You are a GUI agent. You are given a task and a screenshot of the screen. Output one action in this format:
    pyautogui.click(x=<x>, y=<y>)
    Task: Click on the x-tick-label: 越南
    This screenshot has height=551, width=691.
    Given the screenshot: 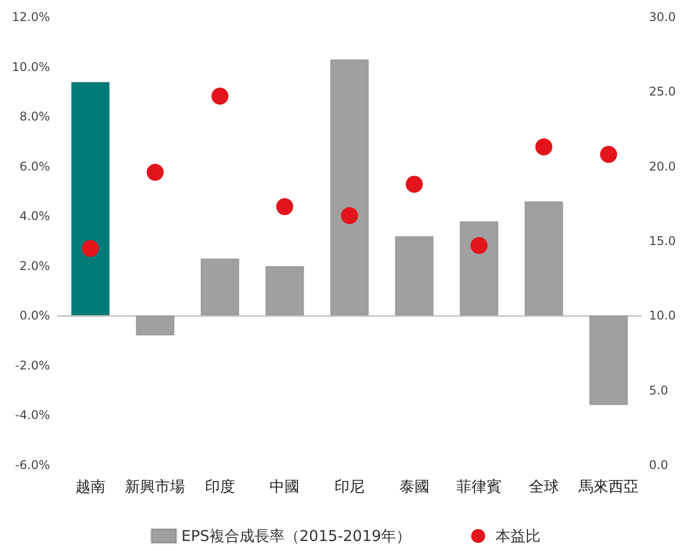 What is the action you would take?
    pyautogui.click(x=90, y=487)
    